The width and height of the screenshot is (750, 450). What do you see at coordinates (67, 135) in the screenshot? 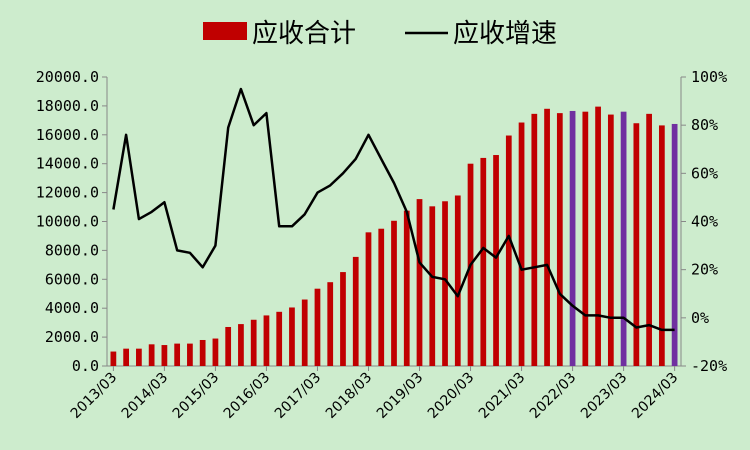
I see `left-tick-label: 16000.0` at bounding box center [67, 135].